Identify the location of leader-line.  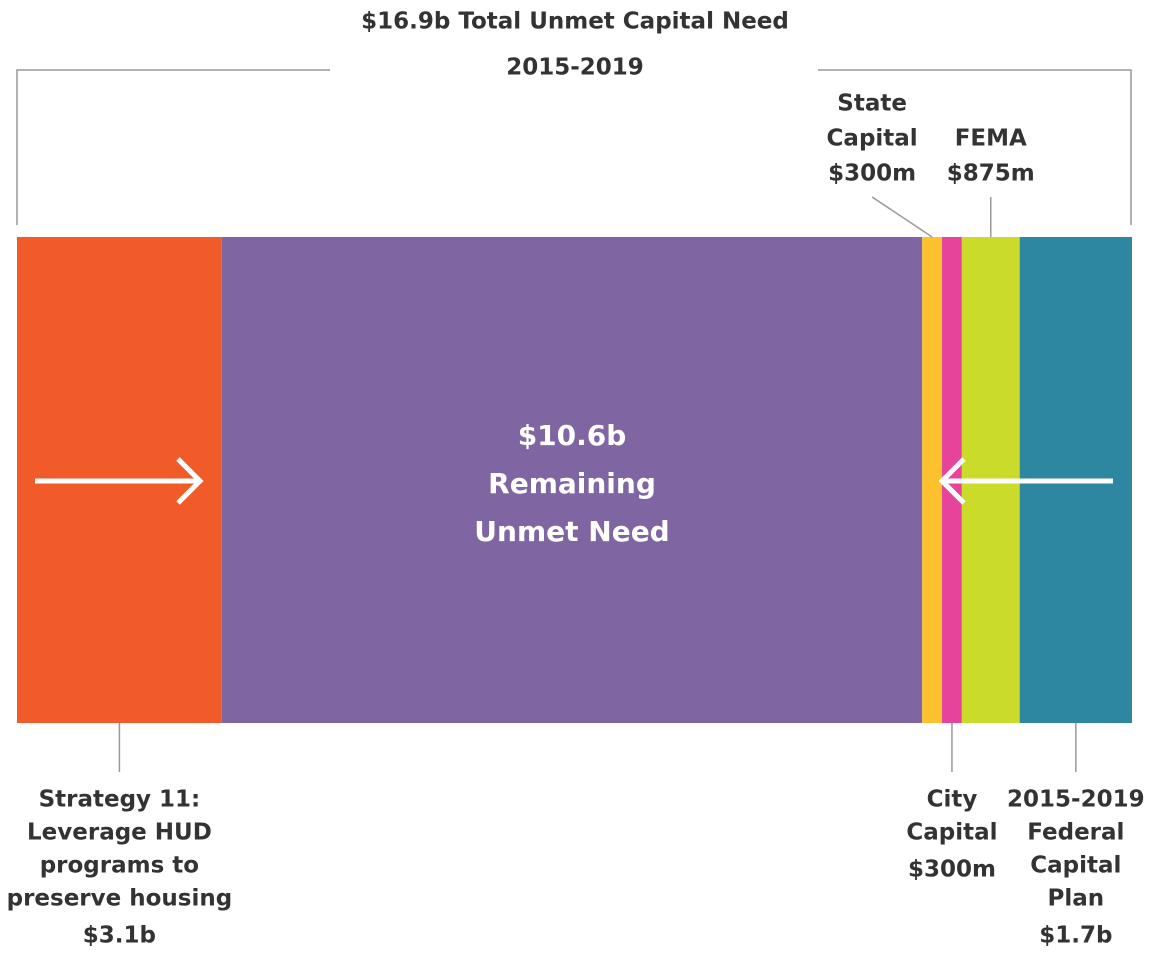
(902, 217).